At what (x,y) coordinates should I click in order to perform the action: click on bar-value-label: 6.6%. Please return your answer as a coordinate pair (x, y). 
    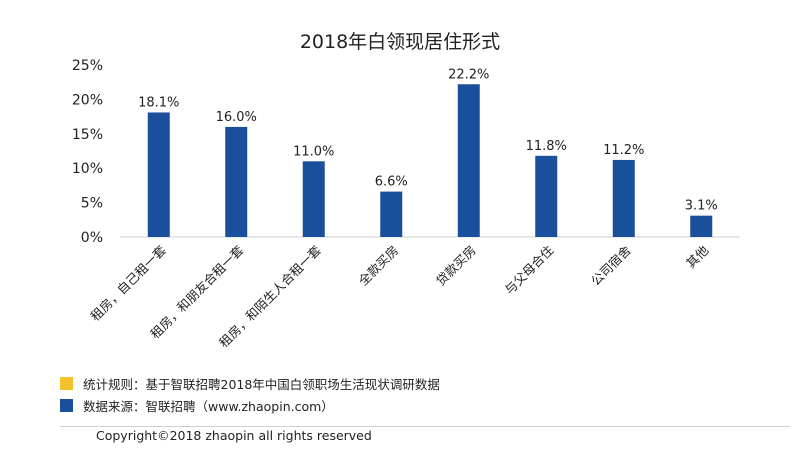
    Looking at the image, I should click on (391, 182).